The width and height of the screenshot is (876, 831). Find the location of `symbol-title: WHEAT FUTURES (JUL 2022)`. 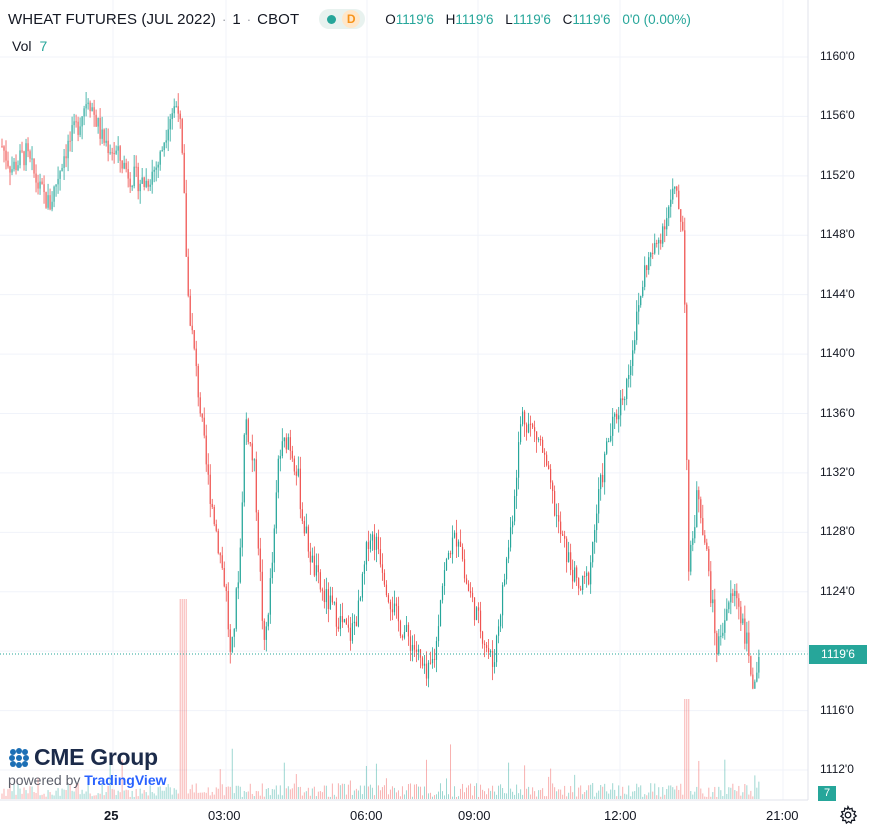

symbol-title: WHEAT FUTURES (JUL 2022) is located at coordinates (112, 19).